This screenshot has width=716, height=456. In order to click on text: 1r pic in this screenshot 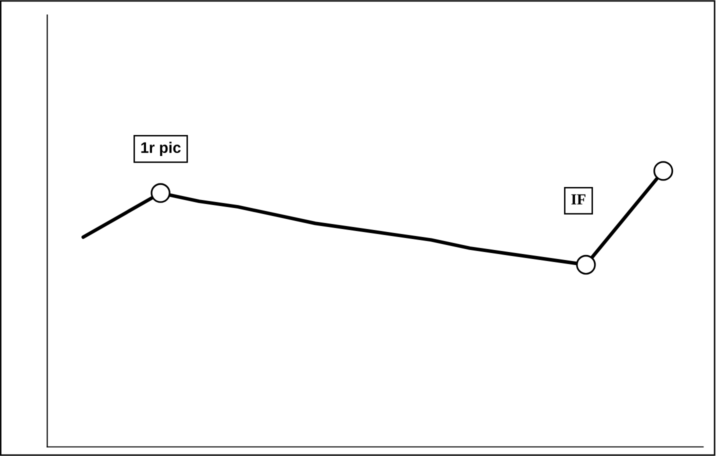, I will do `click(161, 149)`.